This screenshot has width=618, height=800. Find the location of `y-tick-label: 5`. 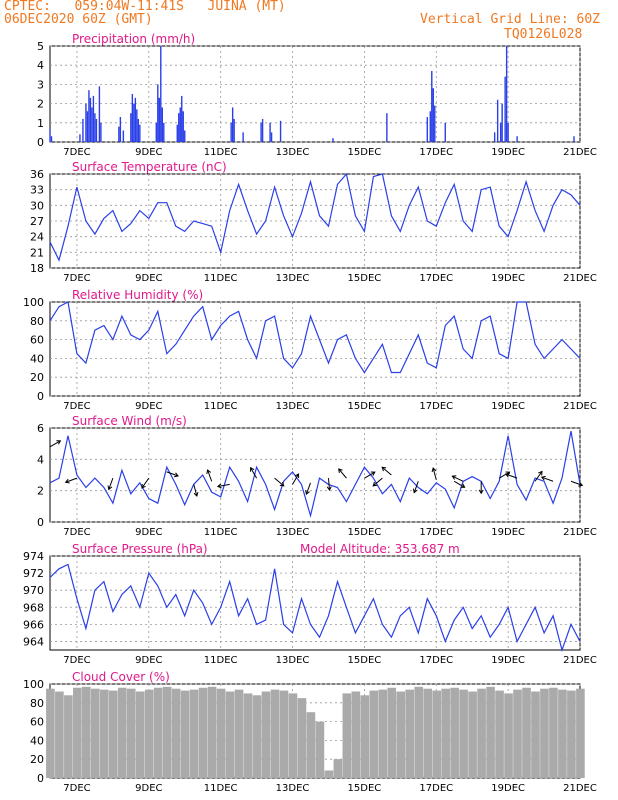

y-tick-label: 5 is located at coordinates (40, 46).